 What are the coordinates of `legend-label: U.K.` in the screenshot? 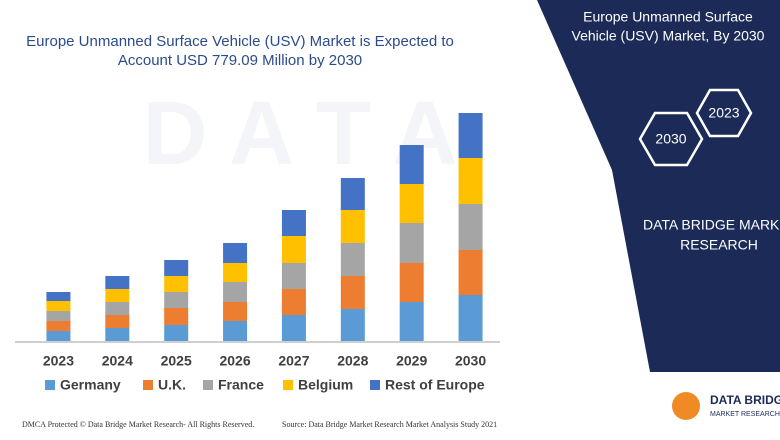 It's located at (172, 385).